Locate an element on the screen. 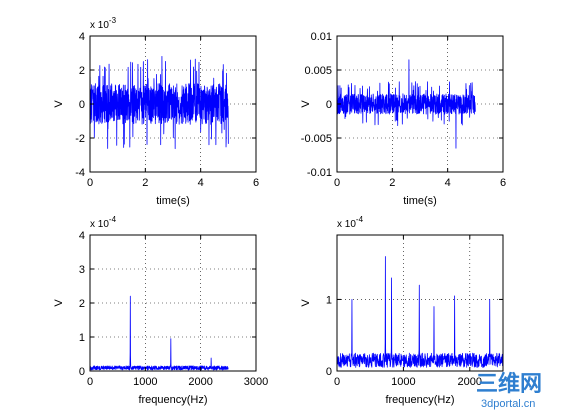  axes-frame is located at coordinates (420, 303).